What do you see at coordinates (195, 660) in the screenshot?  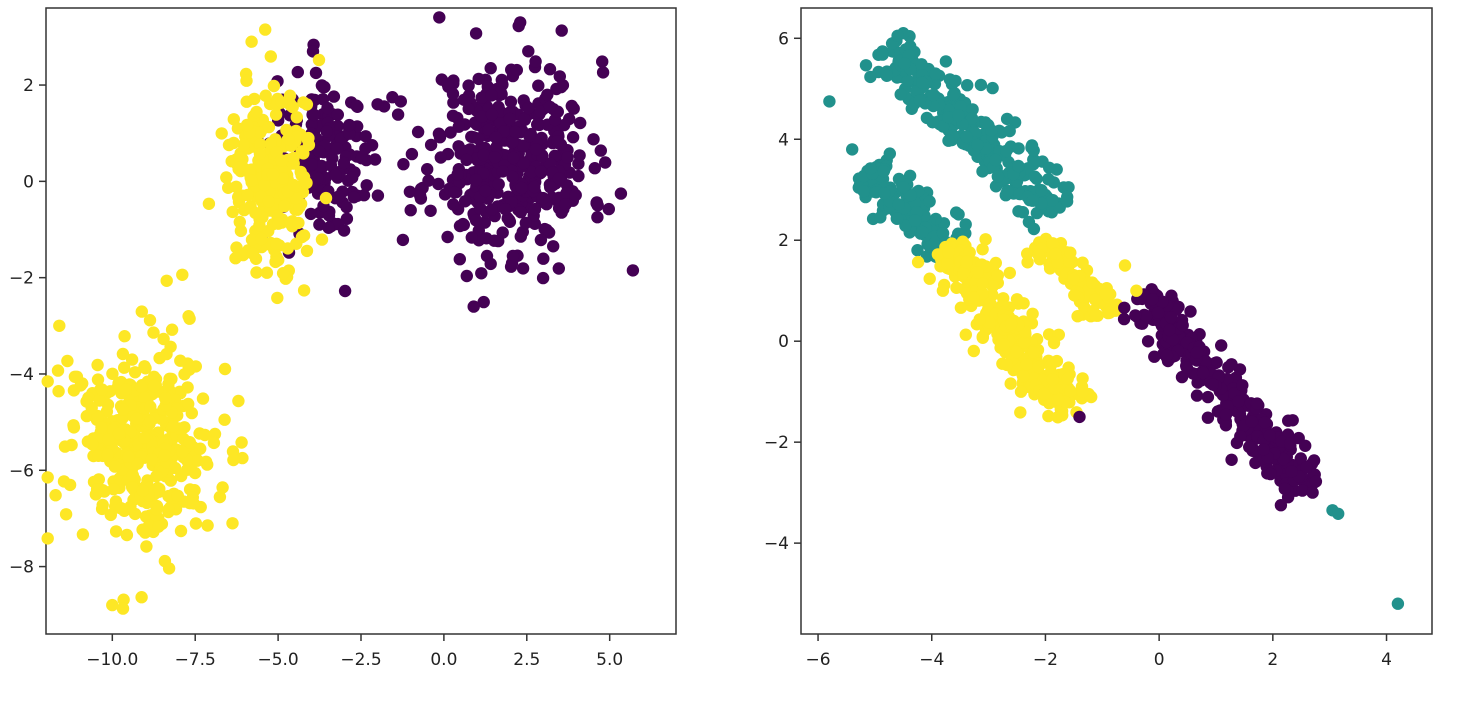 I see `x-tick-label: −7.5` at bounding box center [195, 660].